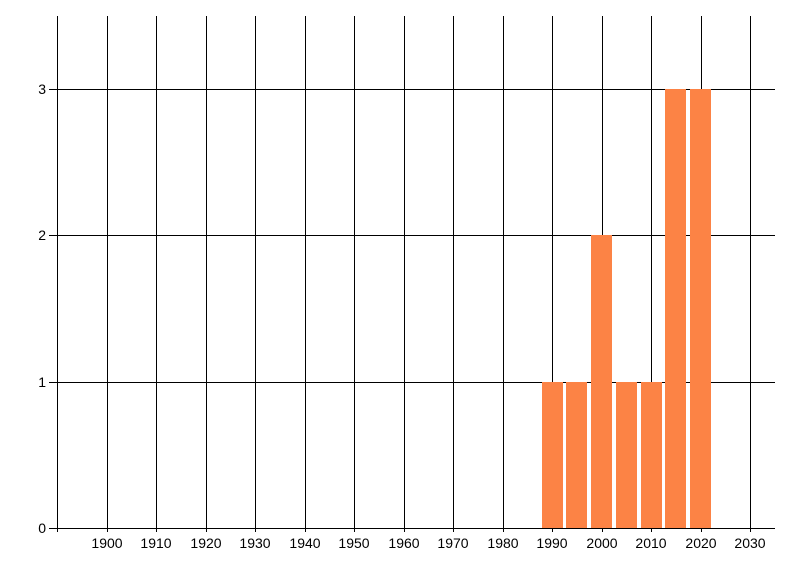 The height and width of the screenshot is (576, 800). Describe the element at coordinates (156, 543) in the screenshot. I see `x-tick-label: 1910` at that location.